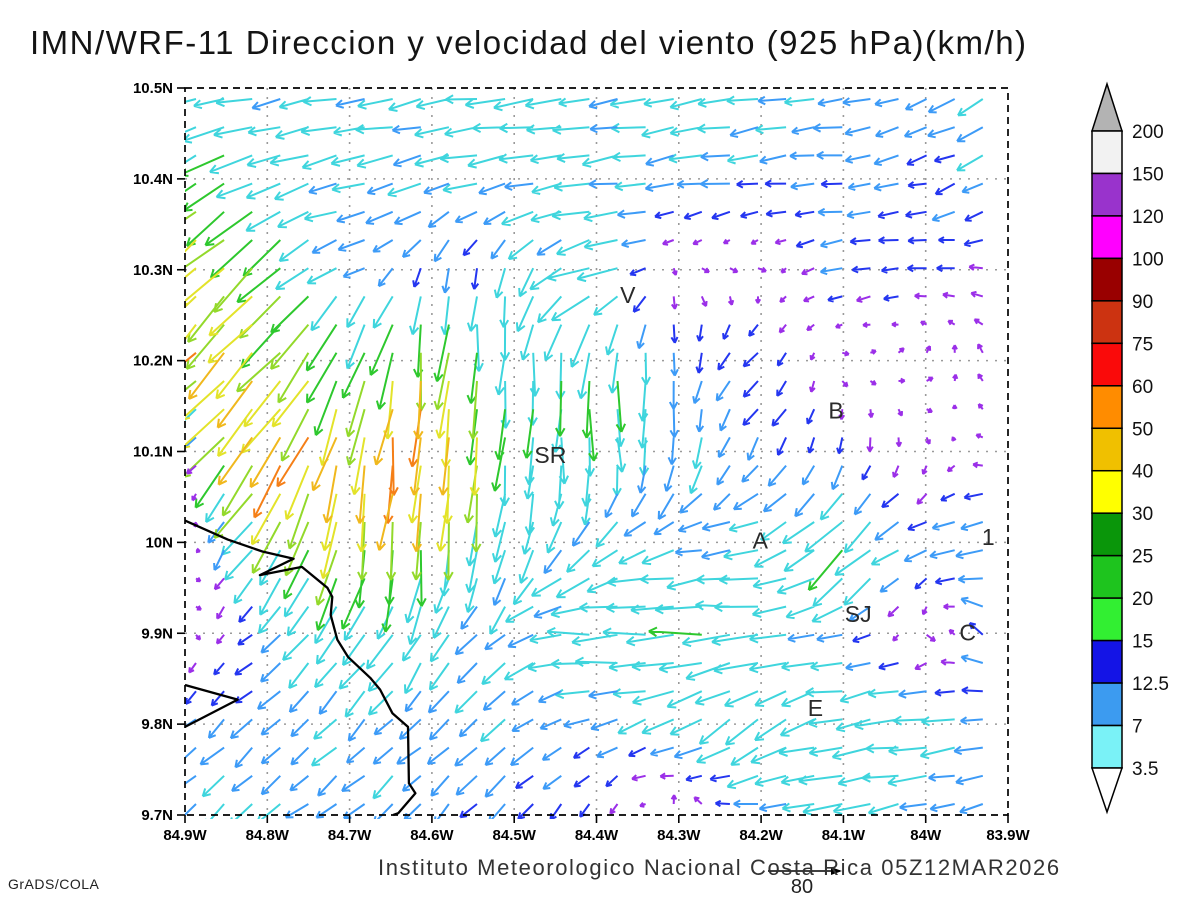 This screenshot has height=900, width=1200. I want to click on coastline, so click(300, 668).